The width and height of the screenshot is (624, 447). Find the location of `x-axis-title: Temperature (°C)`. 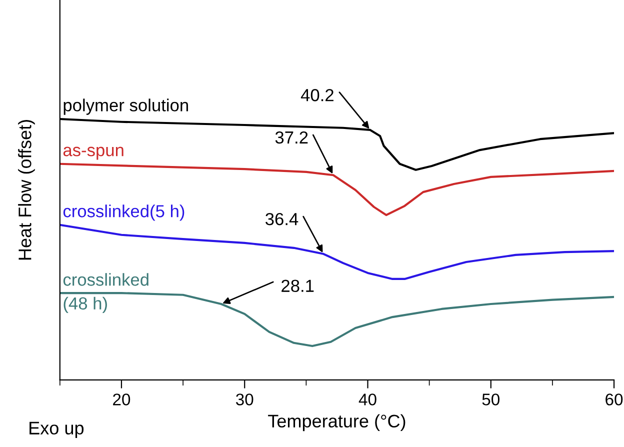

x-axis-title: Temperature (°C) is located at coordinates (337, 423).